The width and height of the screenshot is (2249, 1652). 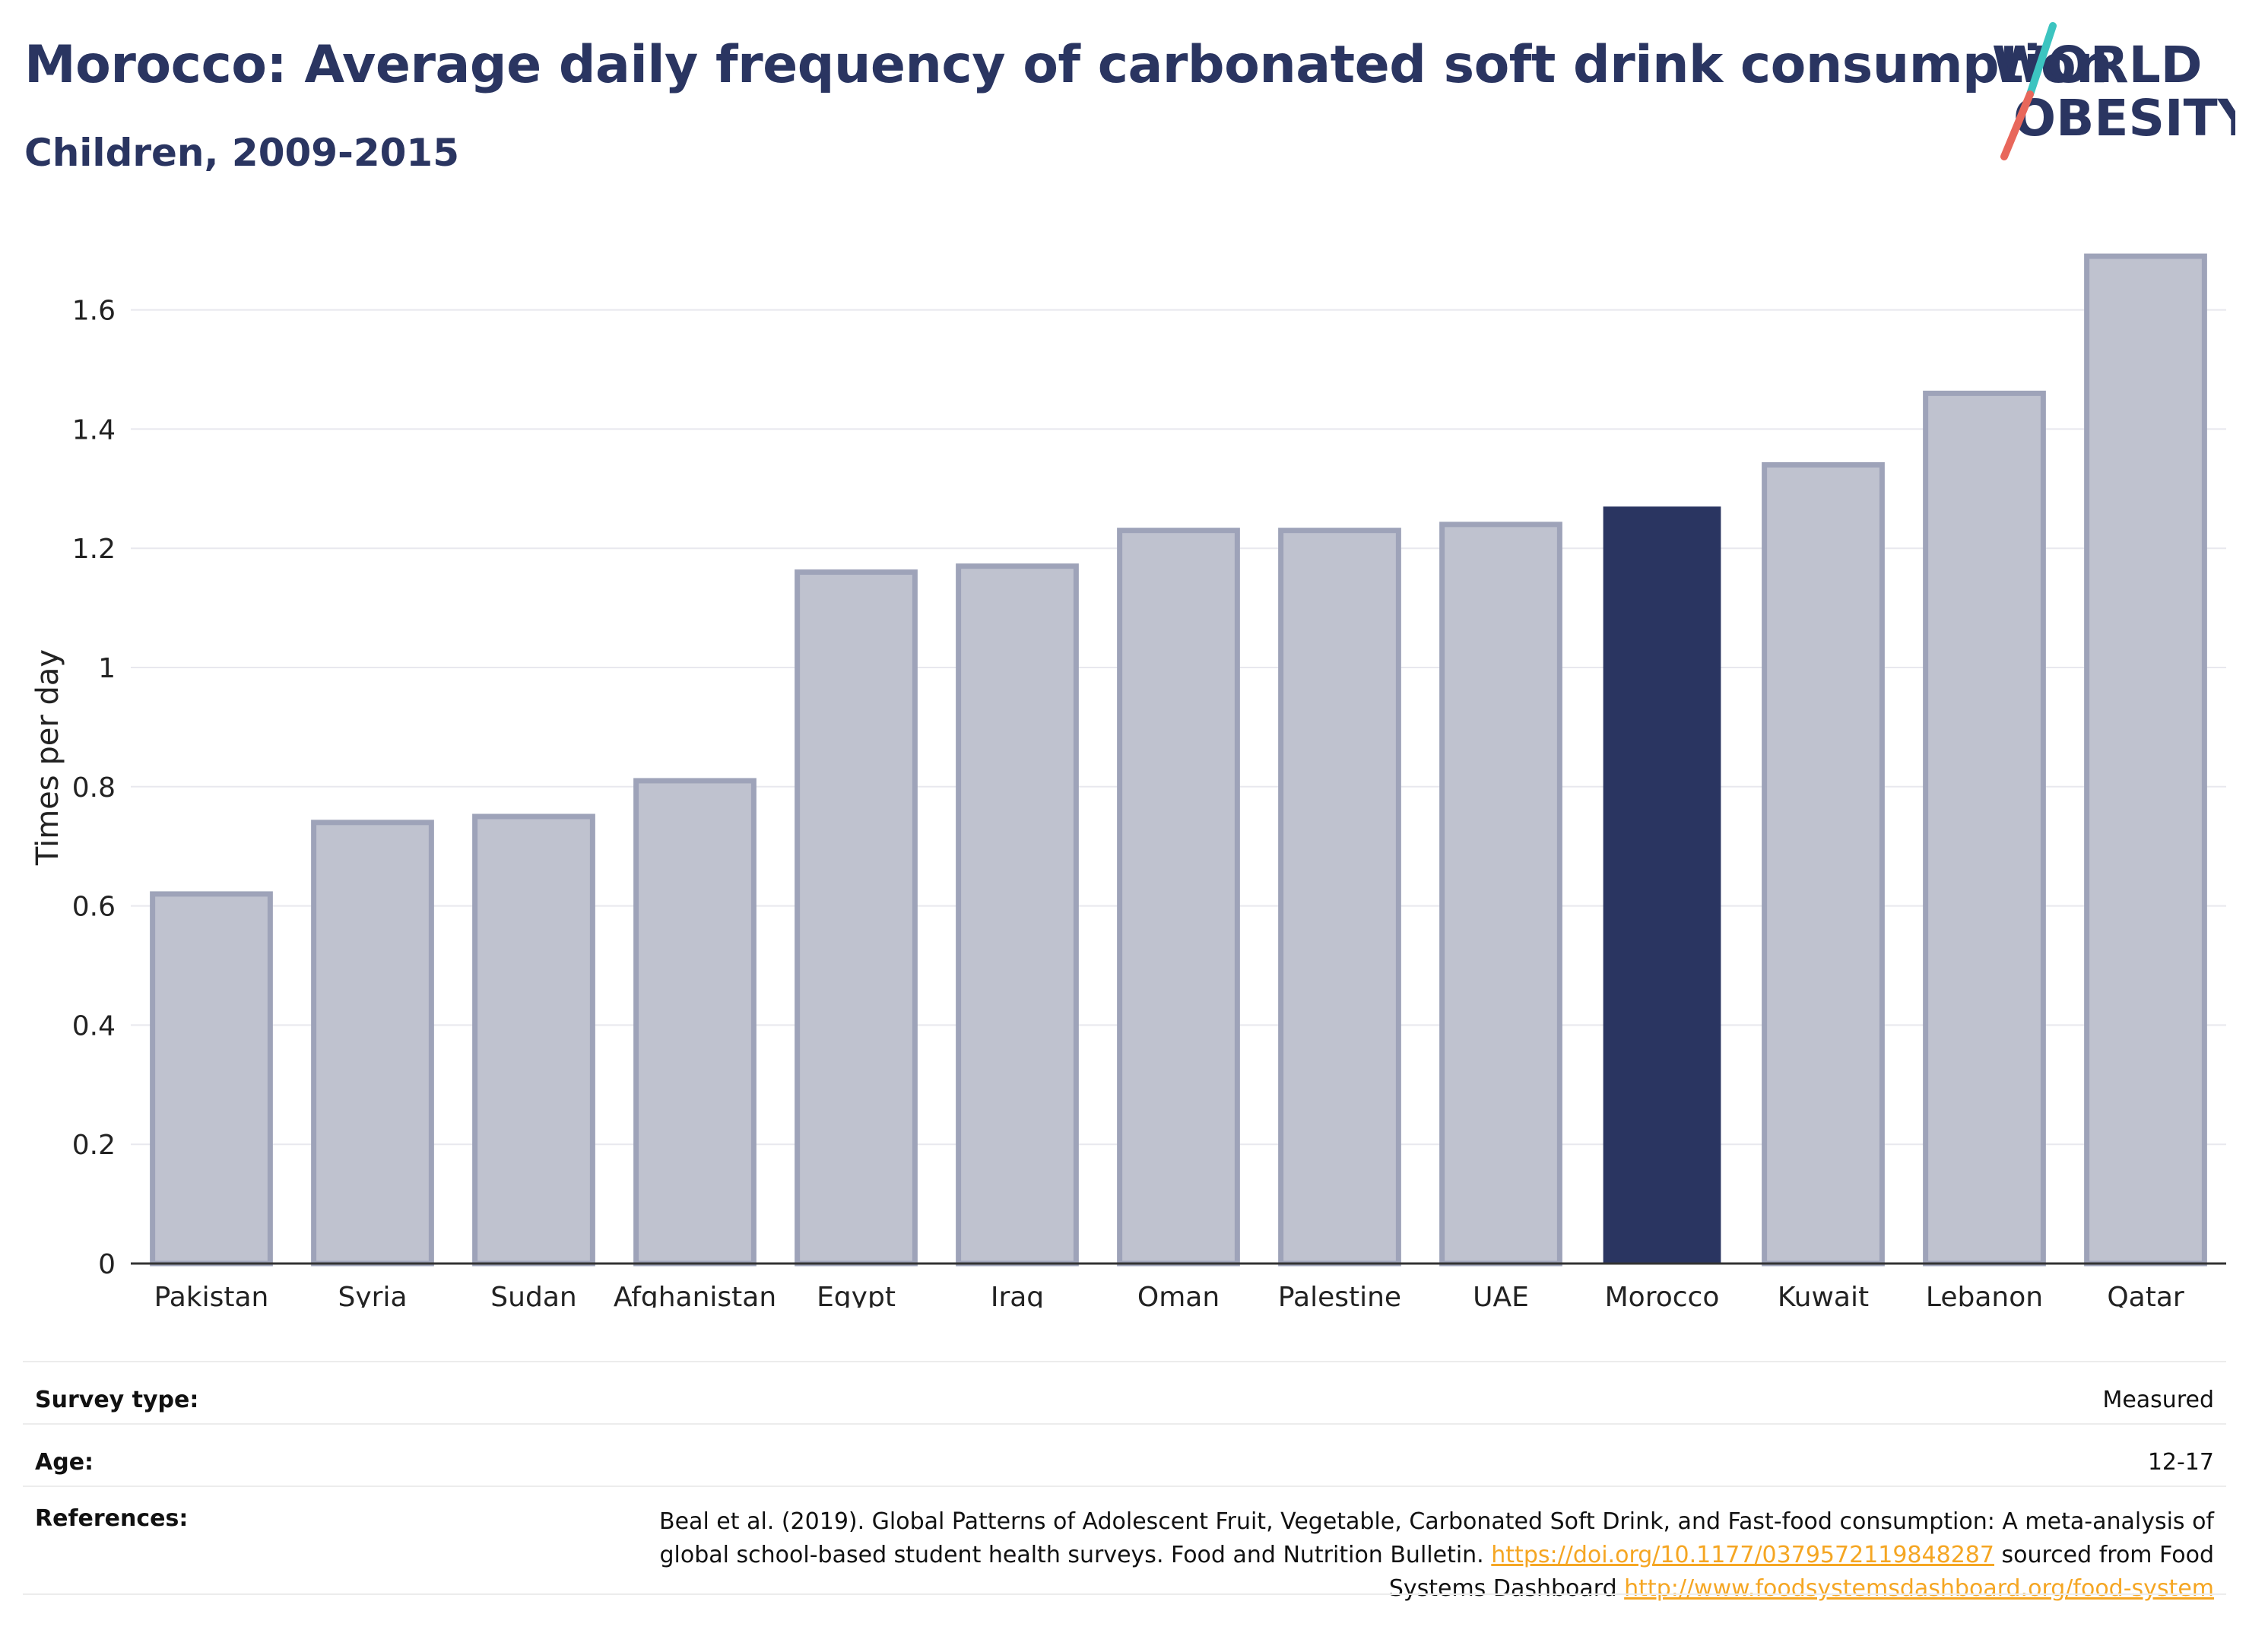 I want to click on x-tick-label: Kuwait, so click(x=1823, y=1295).